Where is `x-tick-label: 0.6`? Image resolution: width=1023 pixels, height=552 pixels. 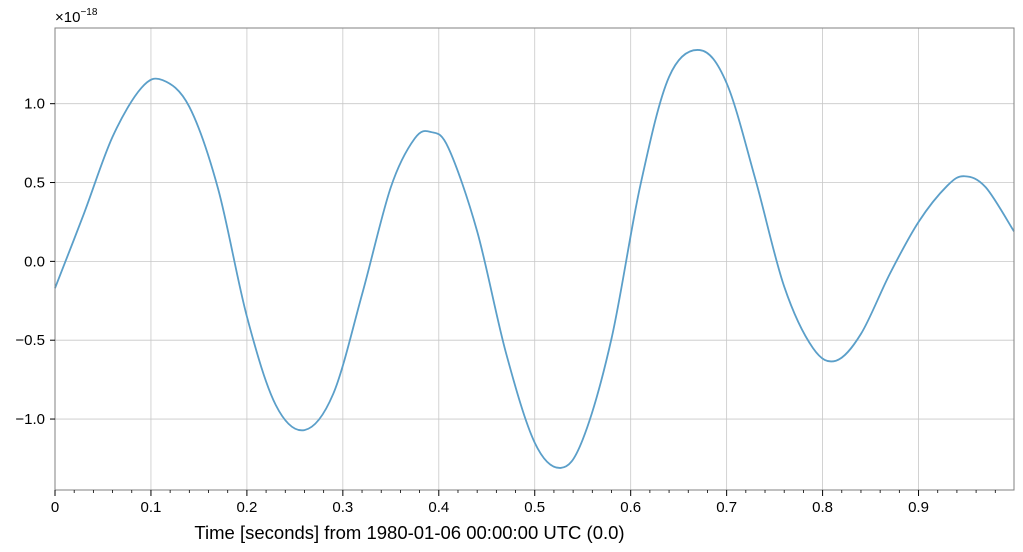
x-tick-label: 0.6 is located at coordinates (630, 507).